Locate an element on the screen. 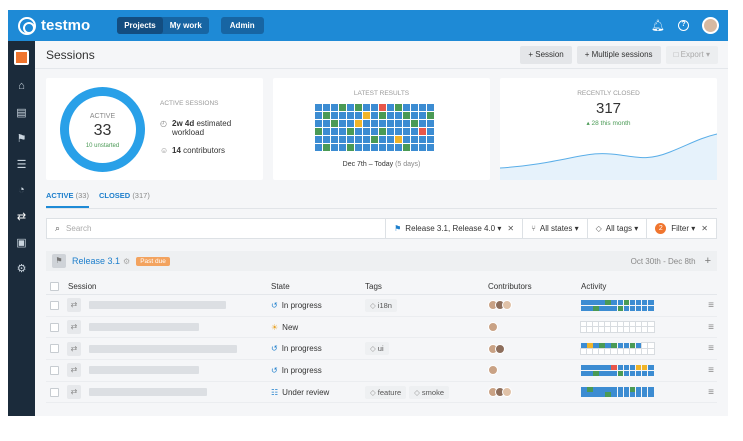 The height and width of the screenshot is (441, 743). tabs-divider is located at coordinates (381, 208).